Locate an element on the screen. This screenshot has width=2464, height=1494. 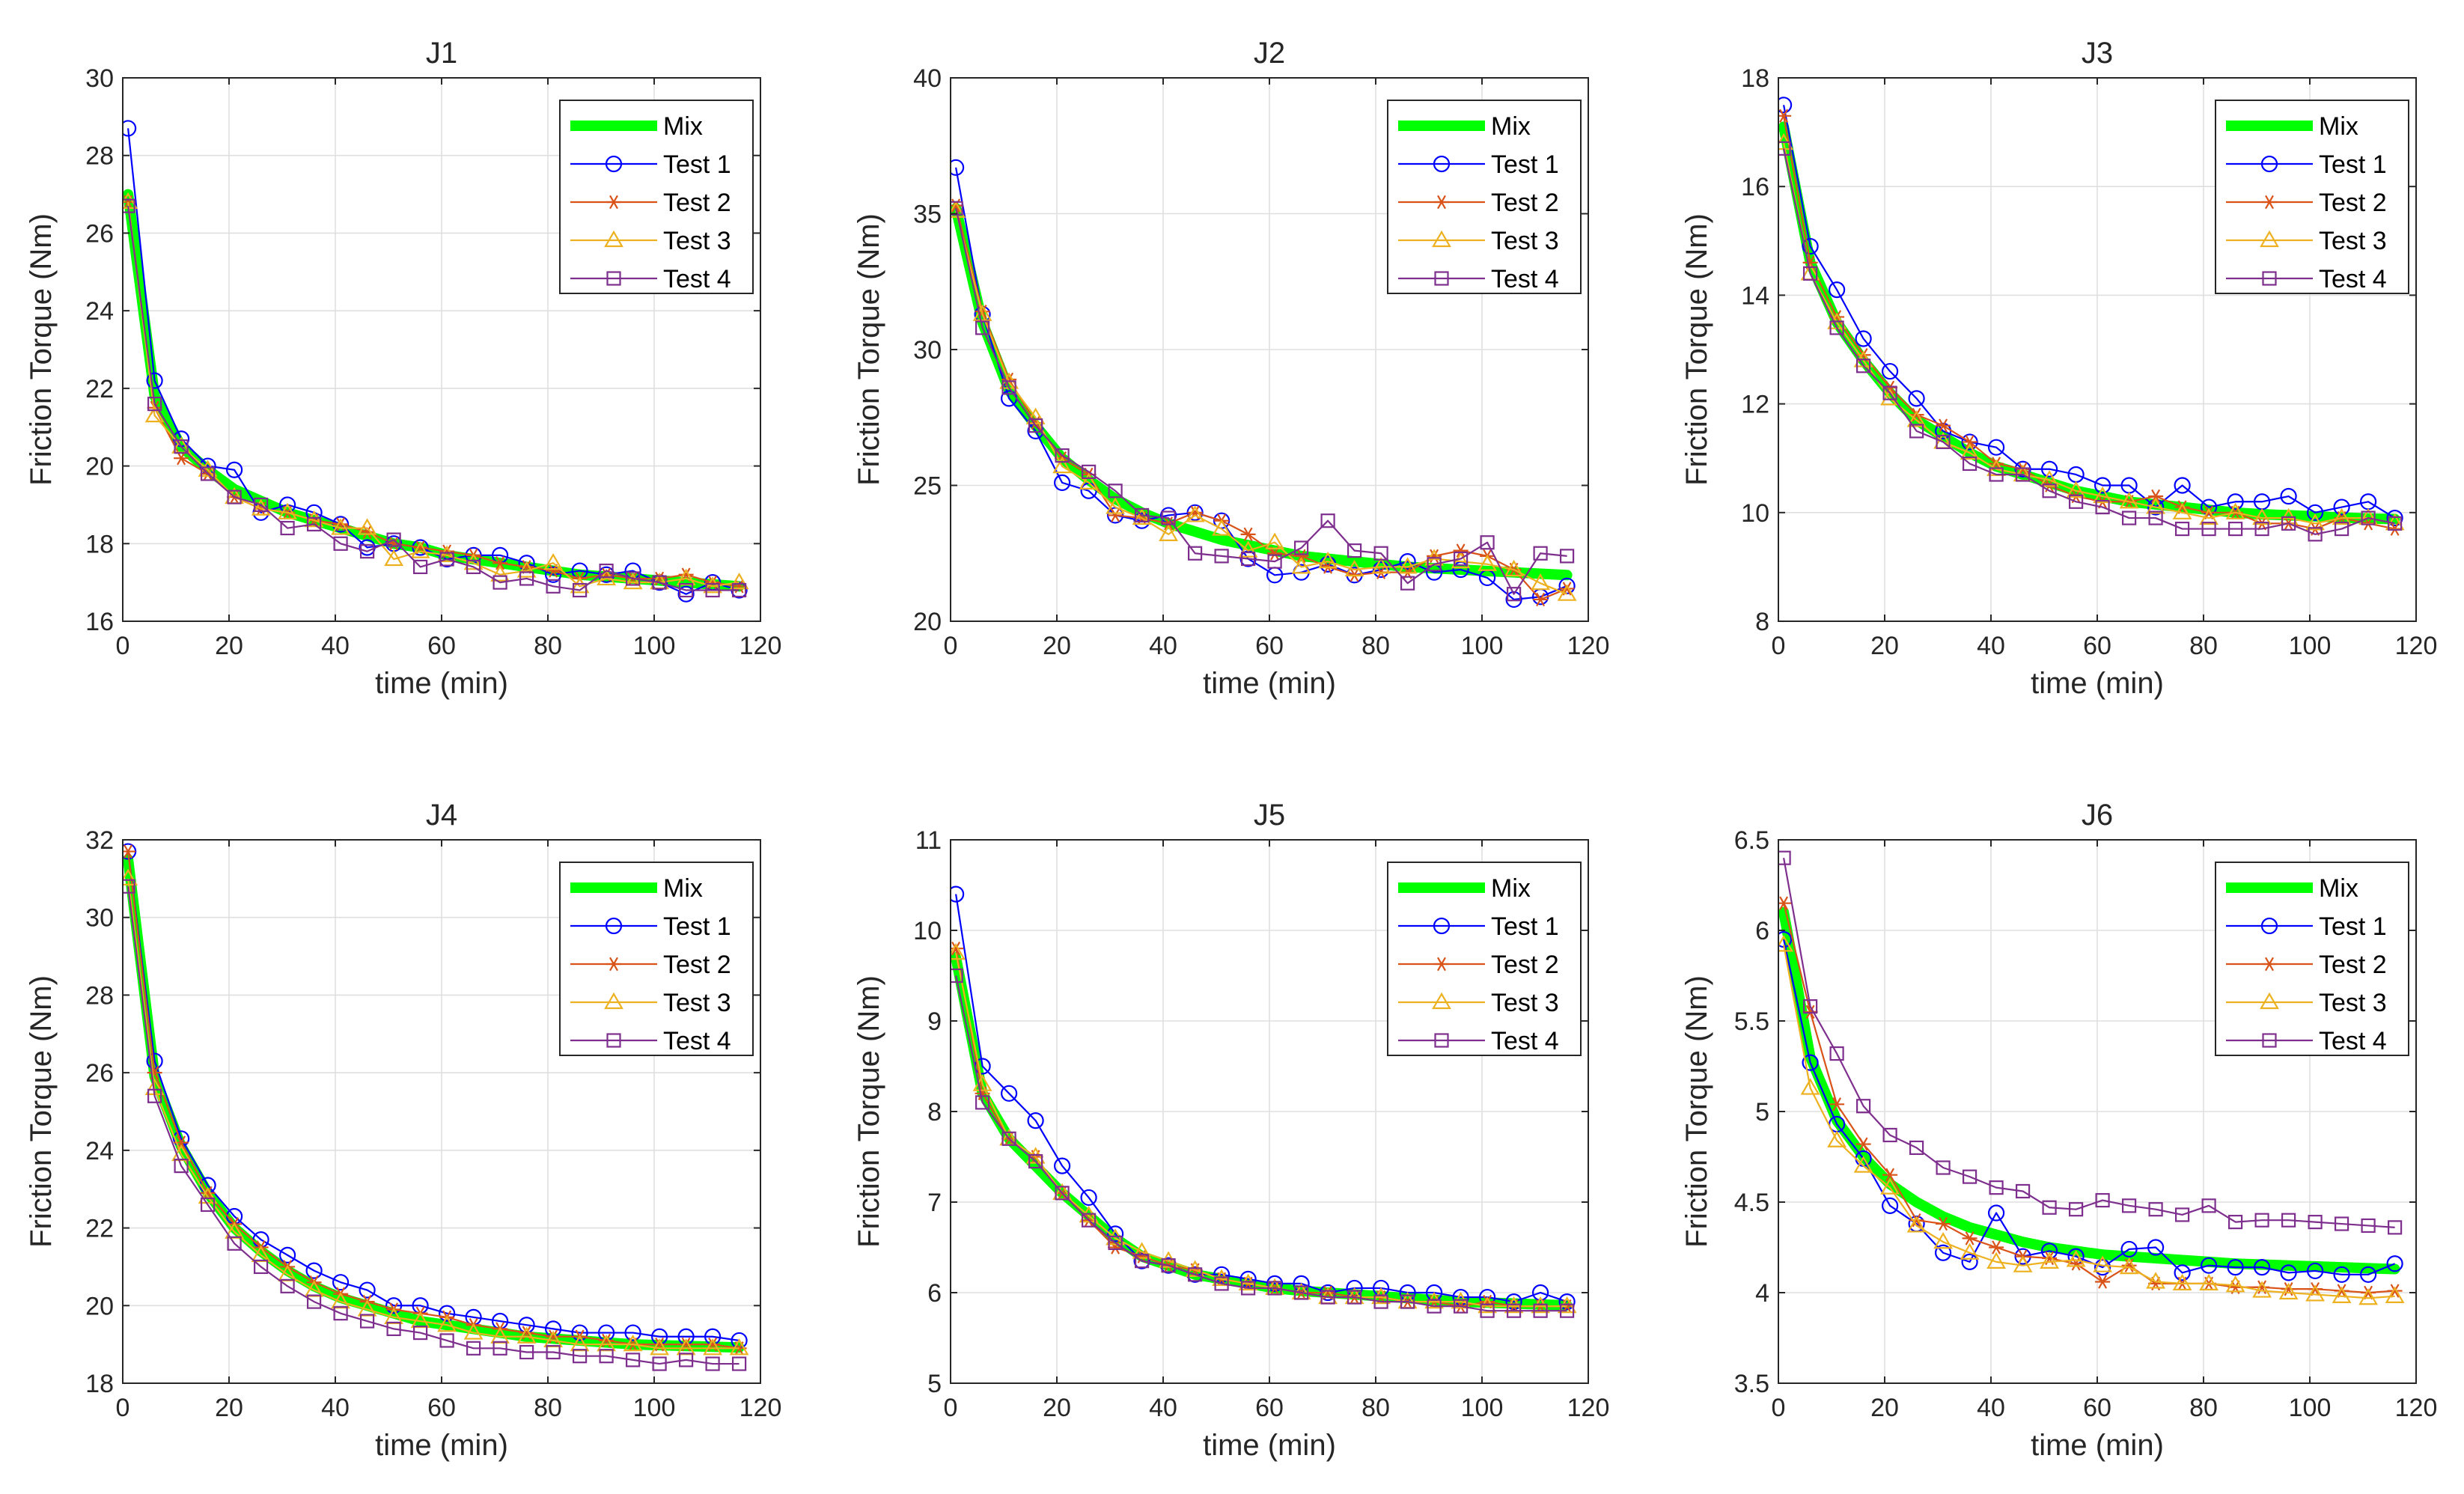
chart-title: J1 is located at coordinates (441, 53).